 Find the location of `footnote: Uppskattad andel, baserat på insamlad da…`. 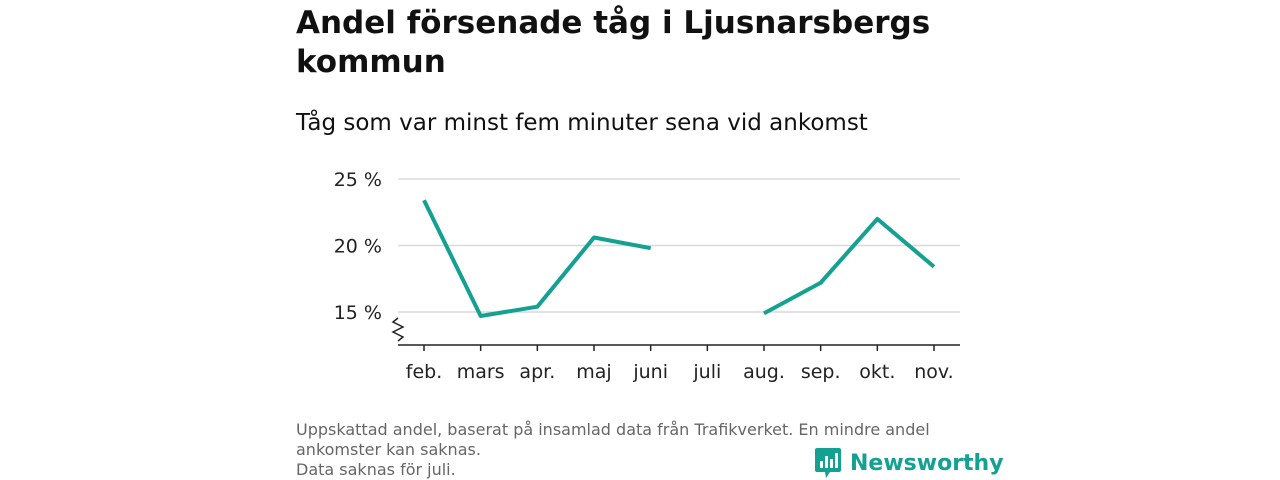

footnote: Uppskattad andel, baserat på insamlad da… is located at coordinates (641, 450).